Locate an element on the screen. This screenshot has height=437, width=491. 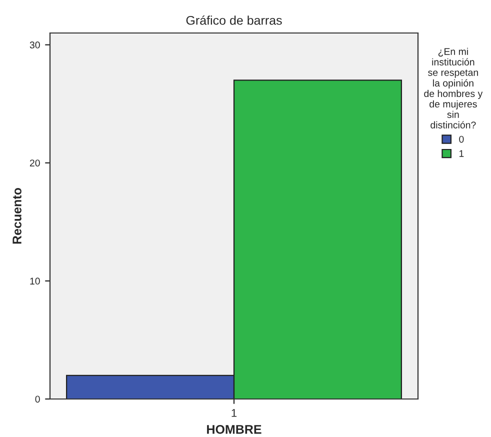
y-tick-label: 10 is located at coordinates (35, 281).